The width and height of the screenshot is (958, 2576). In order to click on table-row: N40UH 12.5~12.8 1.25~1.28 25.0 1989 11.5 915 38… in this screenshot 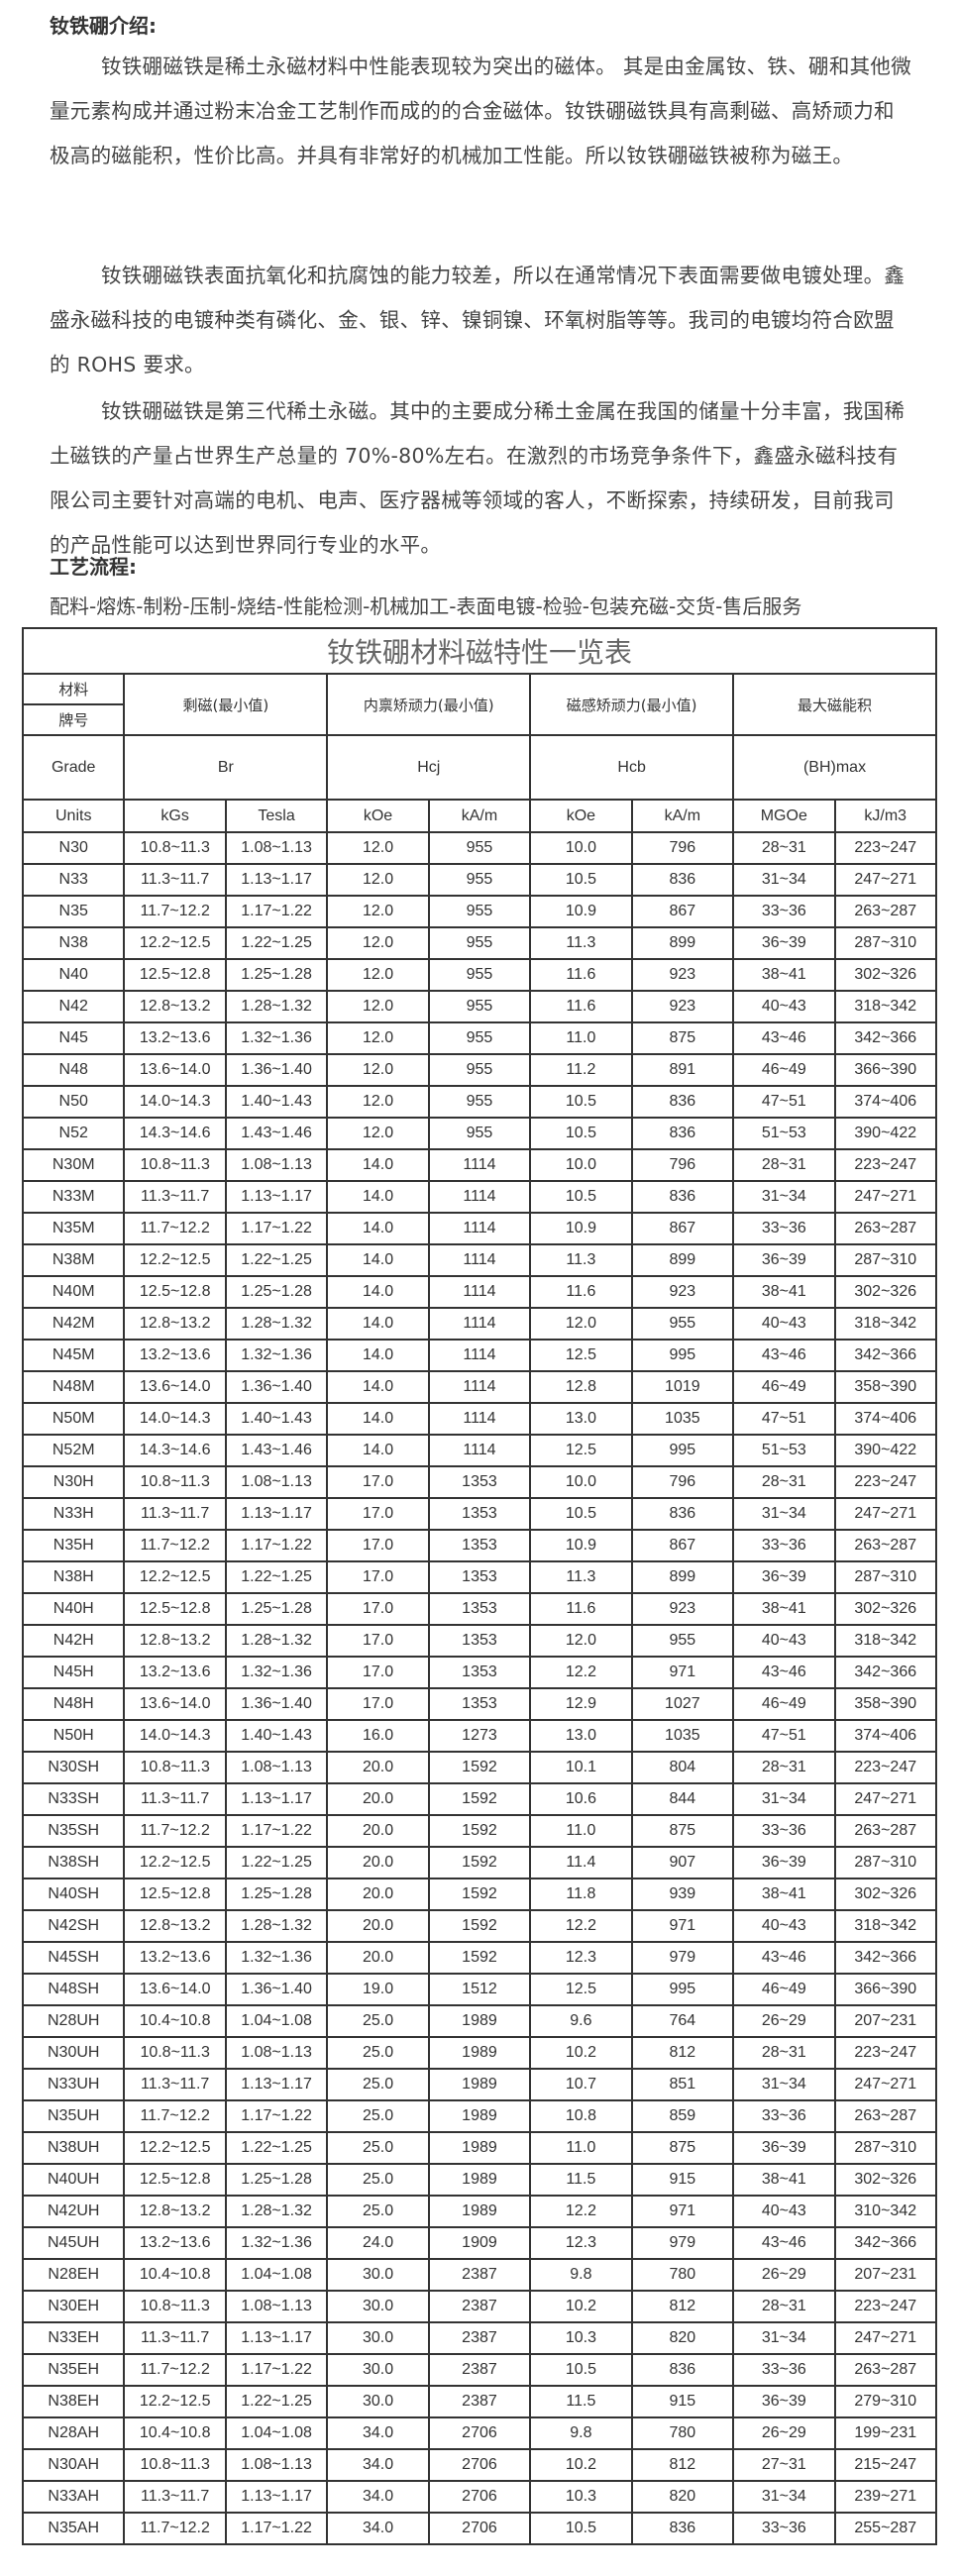, I will do `click(479, 2180)`.